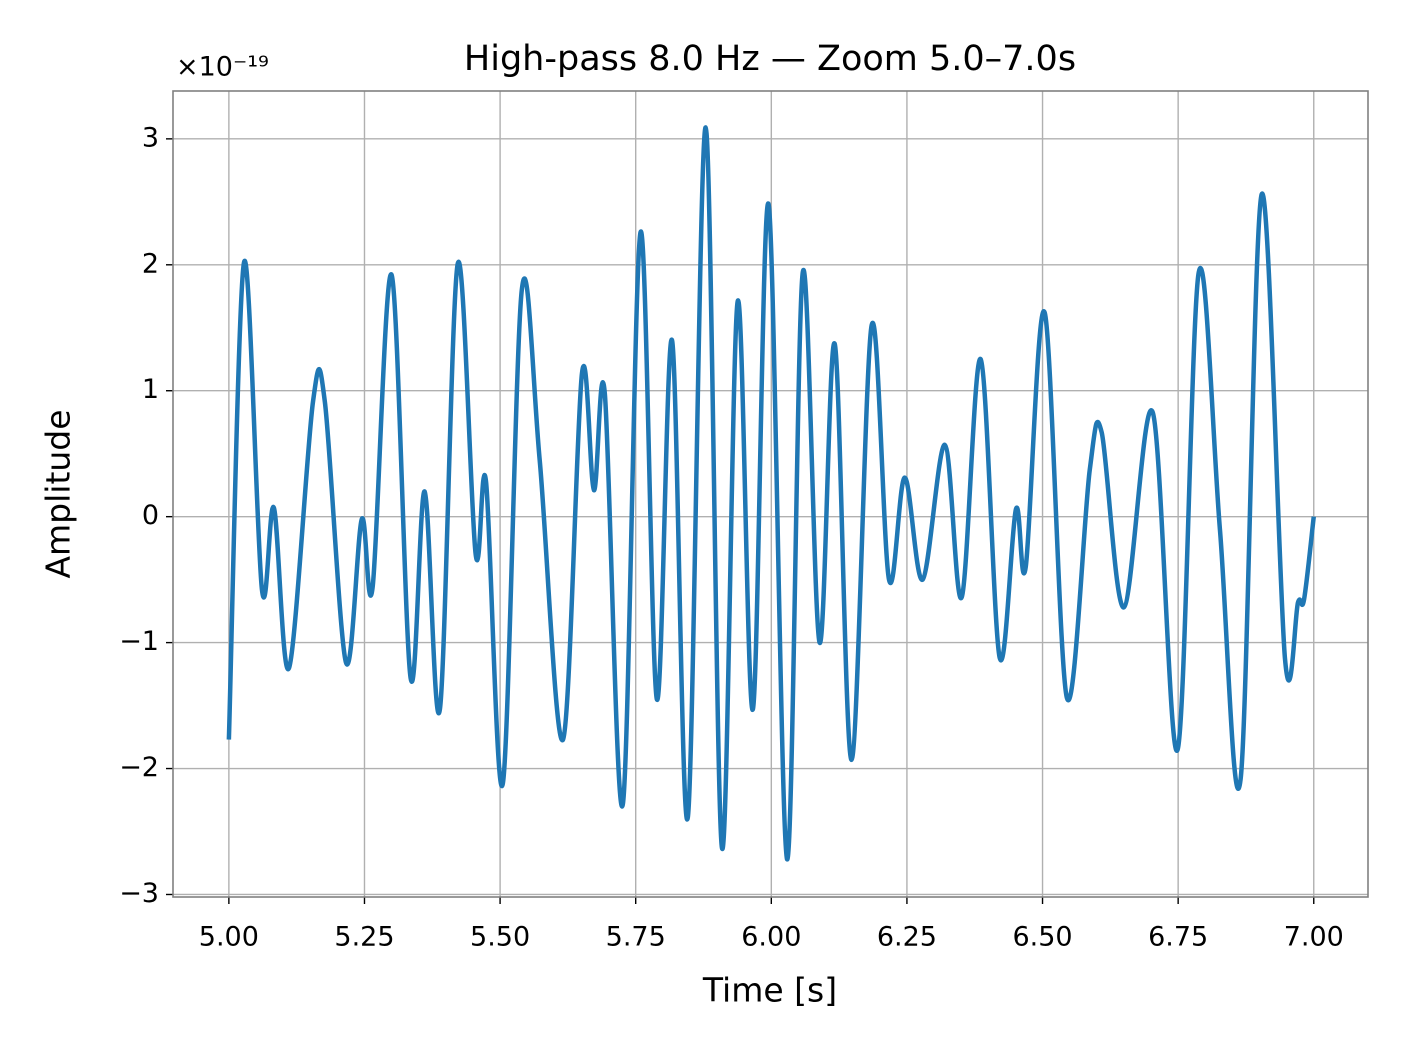  I want to click on y-tick-label: −3, so click(139, 893).